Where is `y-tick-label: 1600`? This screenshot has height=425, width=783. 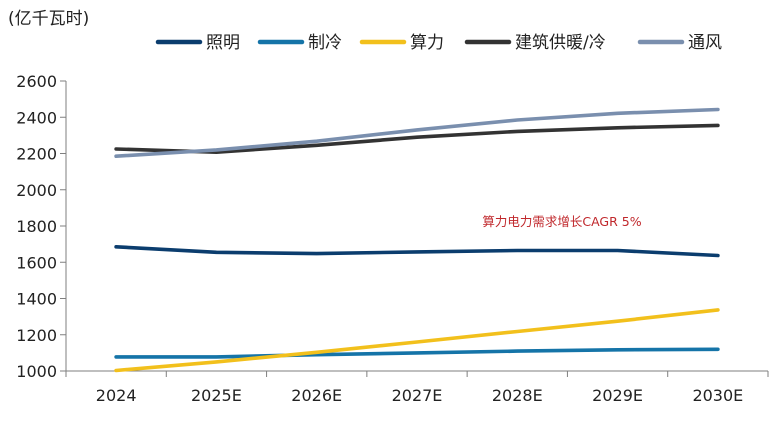 y-tick-label: 1600 is located at coordinates (36, 262).